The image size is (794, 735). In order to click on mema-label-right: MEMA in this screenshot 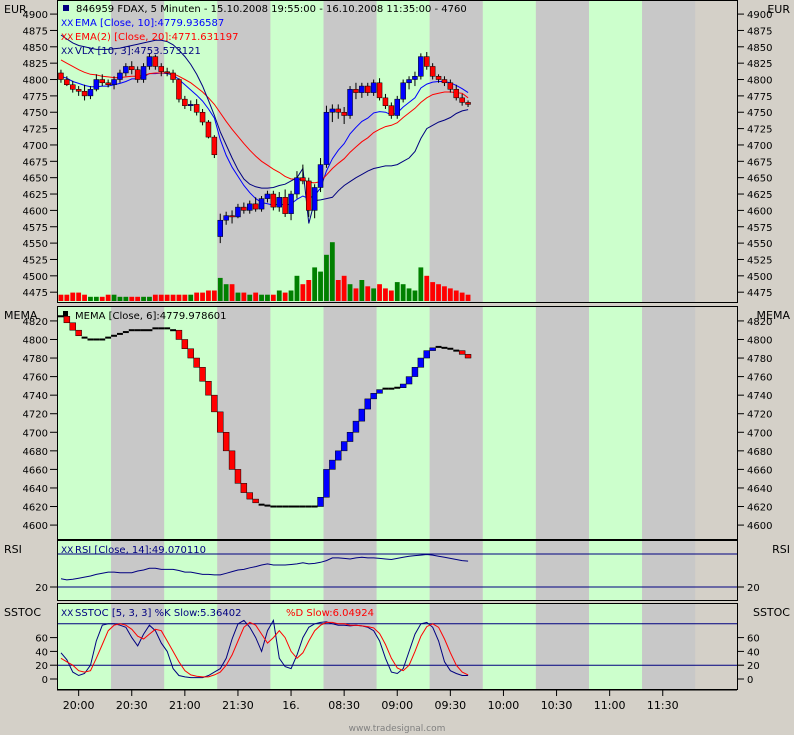, I will do `click(774, 315)`.